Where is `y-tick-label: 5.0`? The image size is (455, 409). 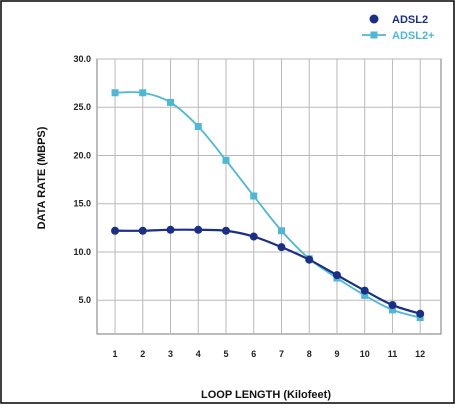 y-tick-label: 5.0 is located at coordinates (84, 300).